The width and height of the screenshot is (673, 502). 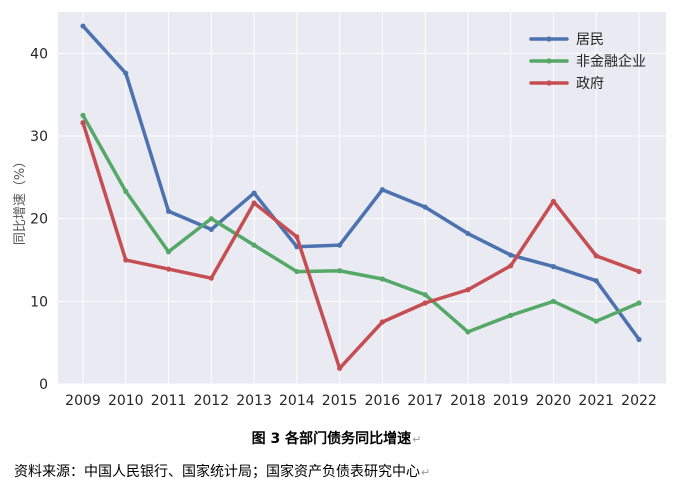 I want to click on figure-caption: 图 3 各部门债务同比增速↵, so click(x=336, y=438).